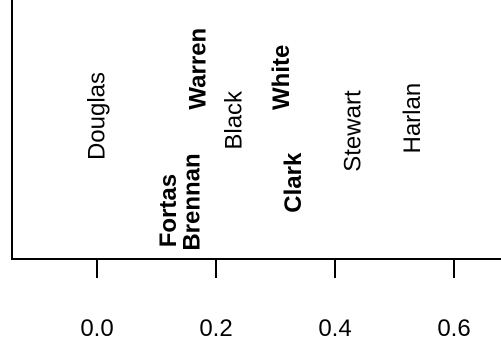 The image size is (501, 345). I want to click on x-tick-label: 0.0, so click(96, 328).